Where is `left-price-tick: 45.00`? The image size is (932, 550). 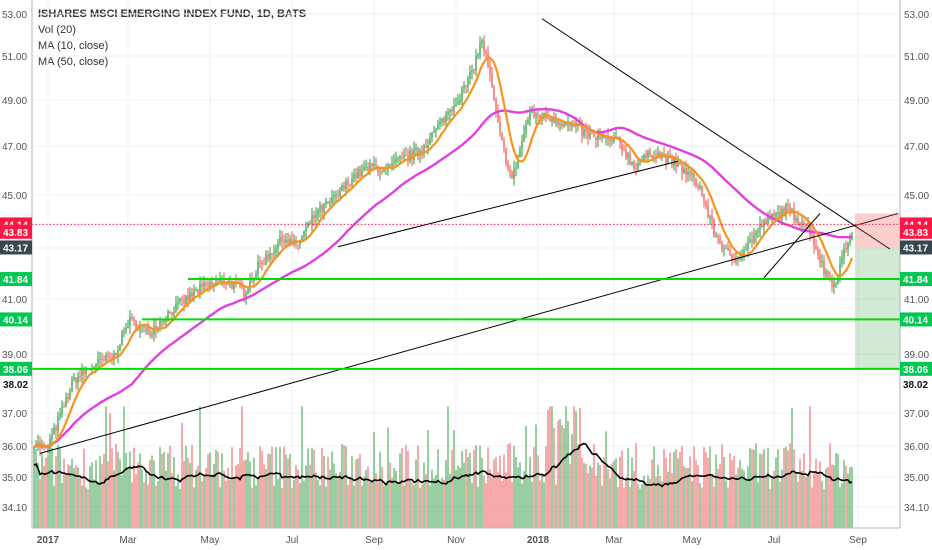
left-price-tick: 45.00 is located at coordinates (14, 196).